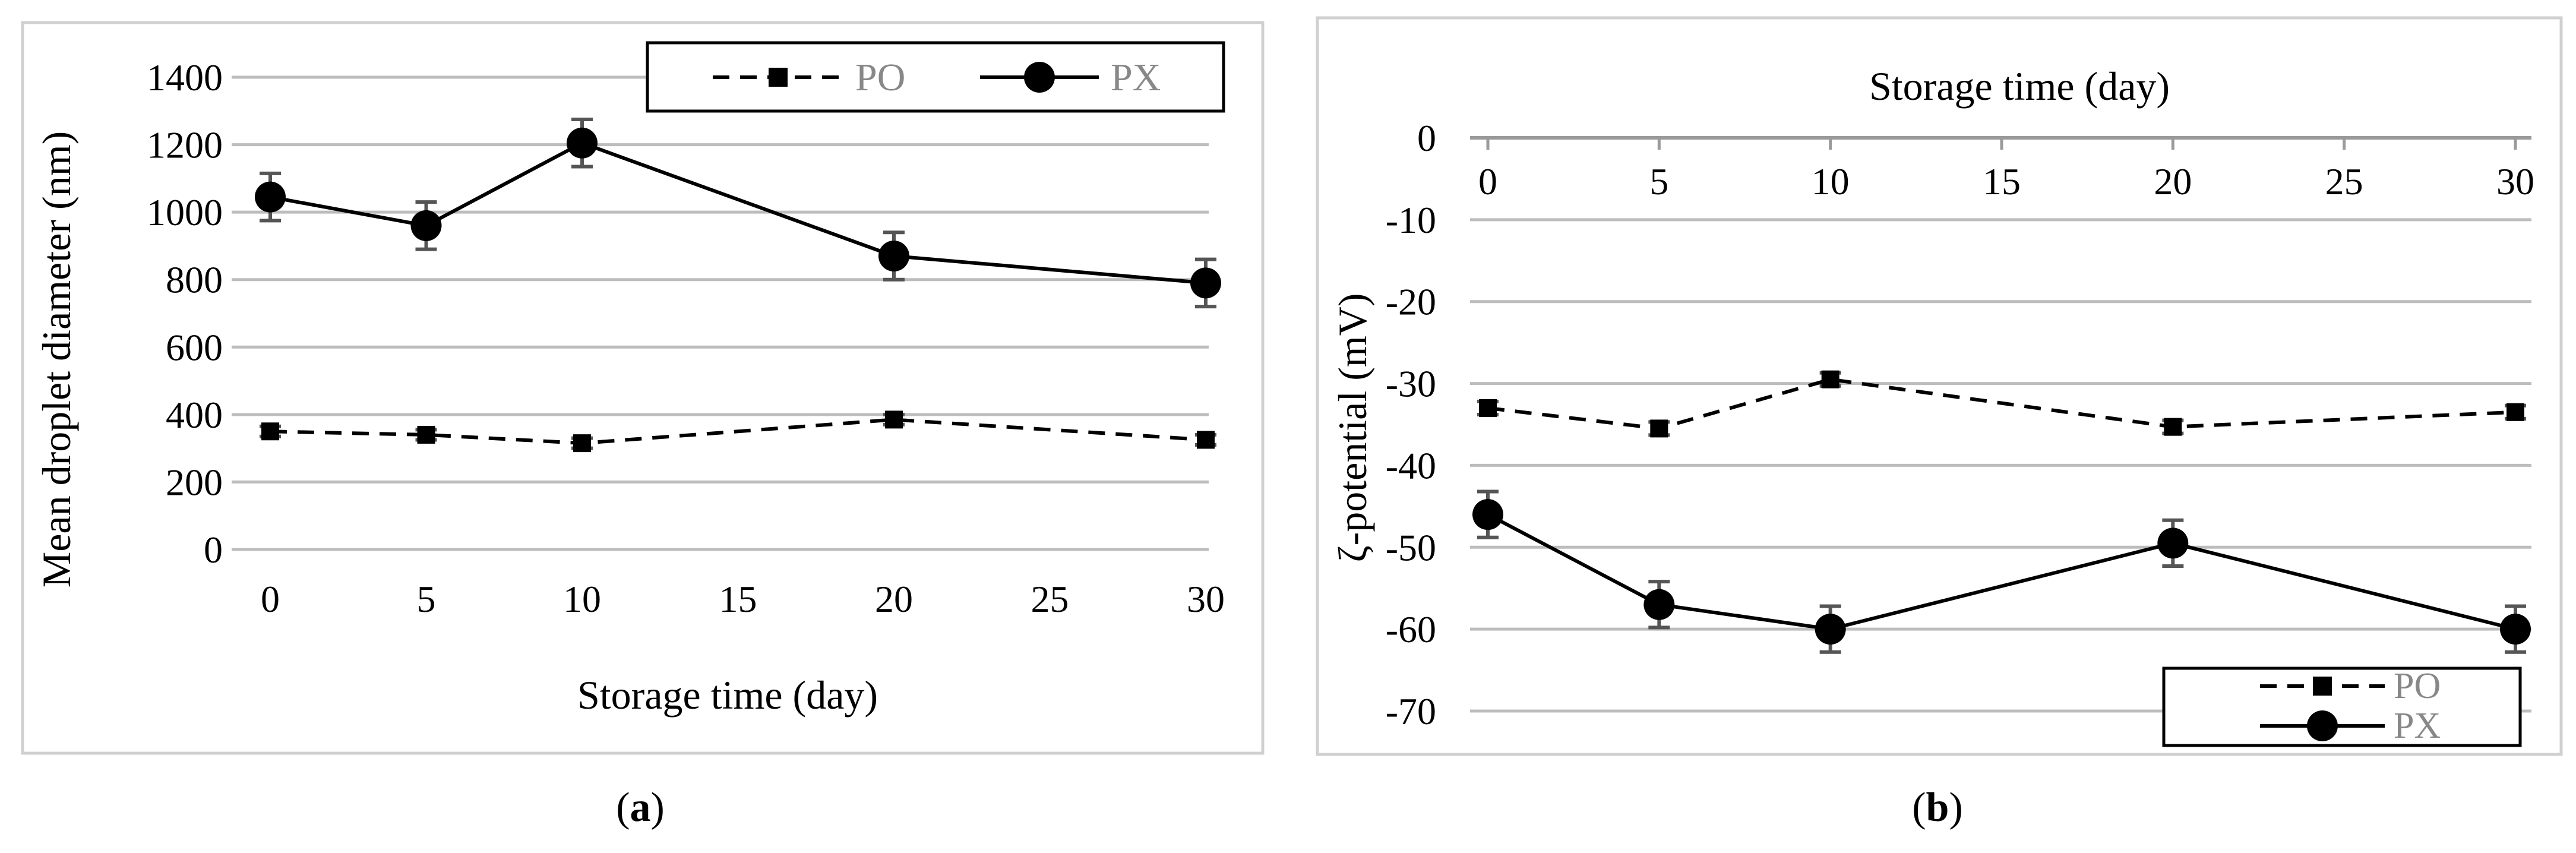 This screenshot has height=853, width=2576. What do you see at coordinates (1411, 465) in the screenshot?
I see `panel-b-y-tick-label: -40` at bounding box center [1411, 465].